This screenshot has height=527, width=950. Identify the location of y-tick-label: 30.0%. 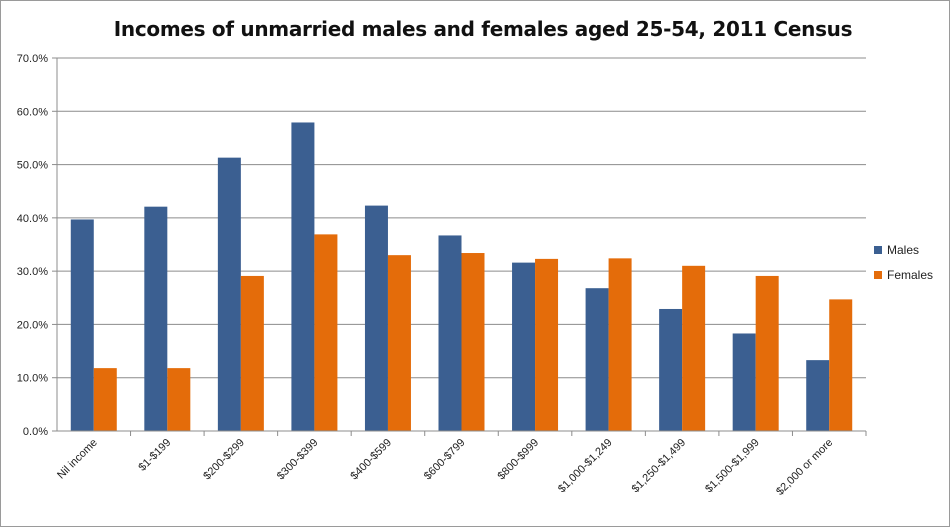
(32, 272).